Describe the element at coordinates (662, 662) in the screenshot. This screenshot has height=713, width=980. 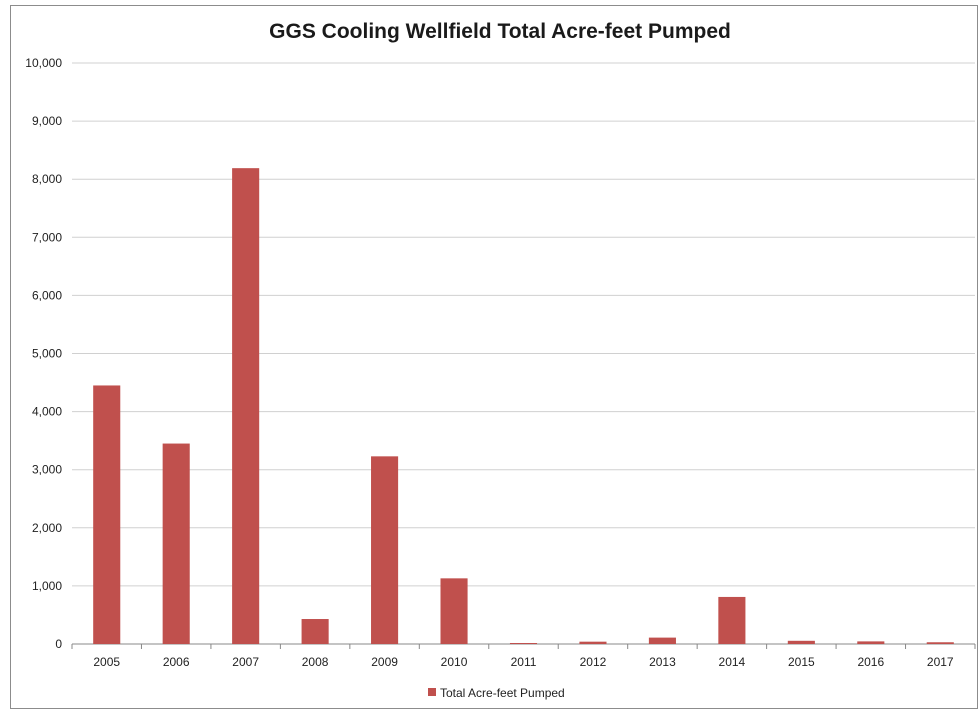
I see `x-tick-label: 2013` at that location.